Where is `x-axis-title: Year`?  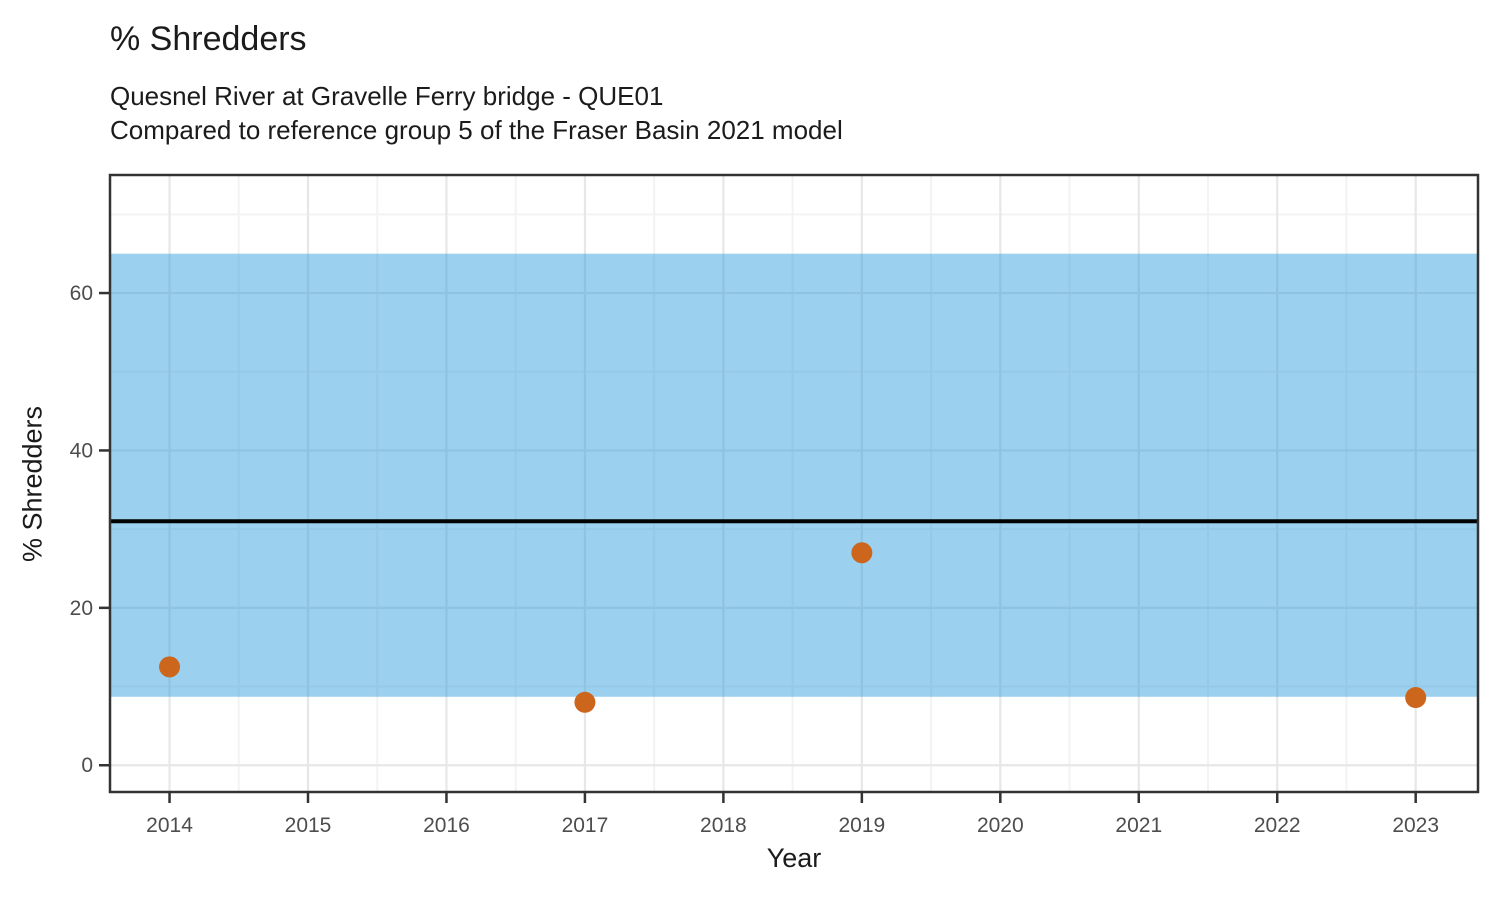
x-axis-title: Year is located at coordinates (794, 858).